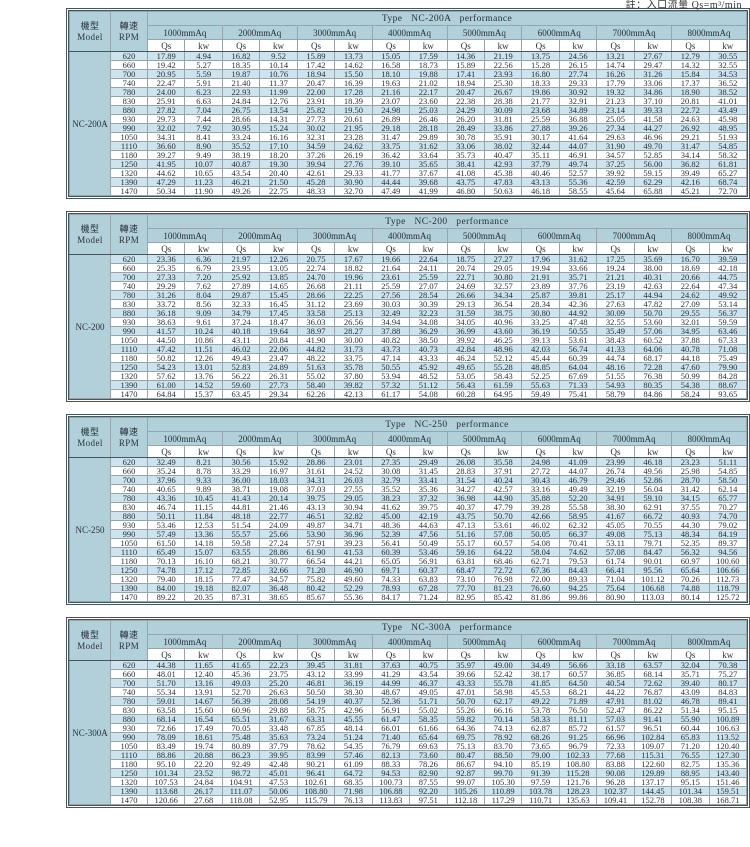 This screenshot has height=847, width=750. What do you see at coordinates (278, 340) in the screenshot?
I see `value-cell: 20.84` at bounding box center [278, 340].